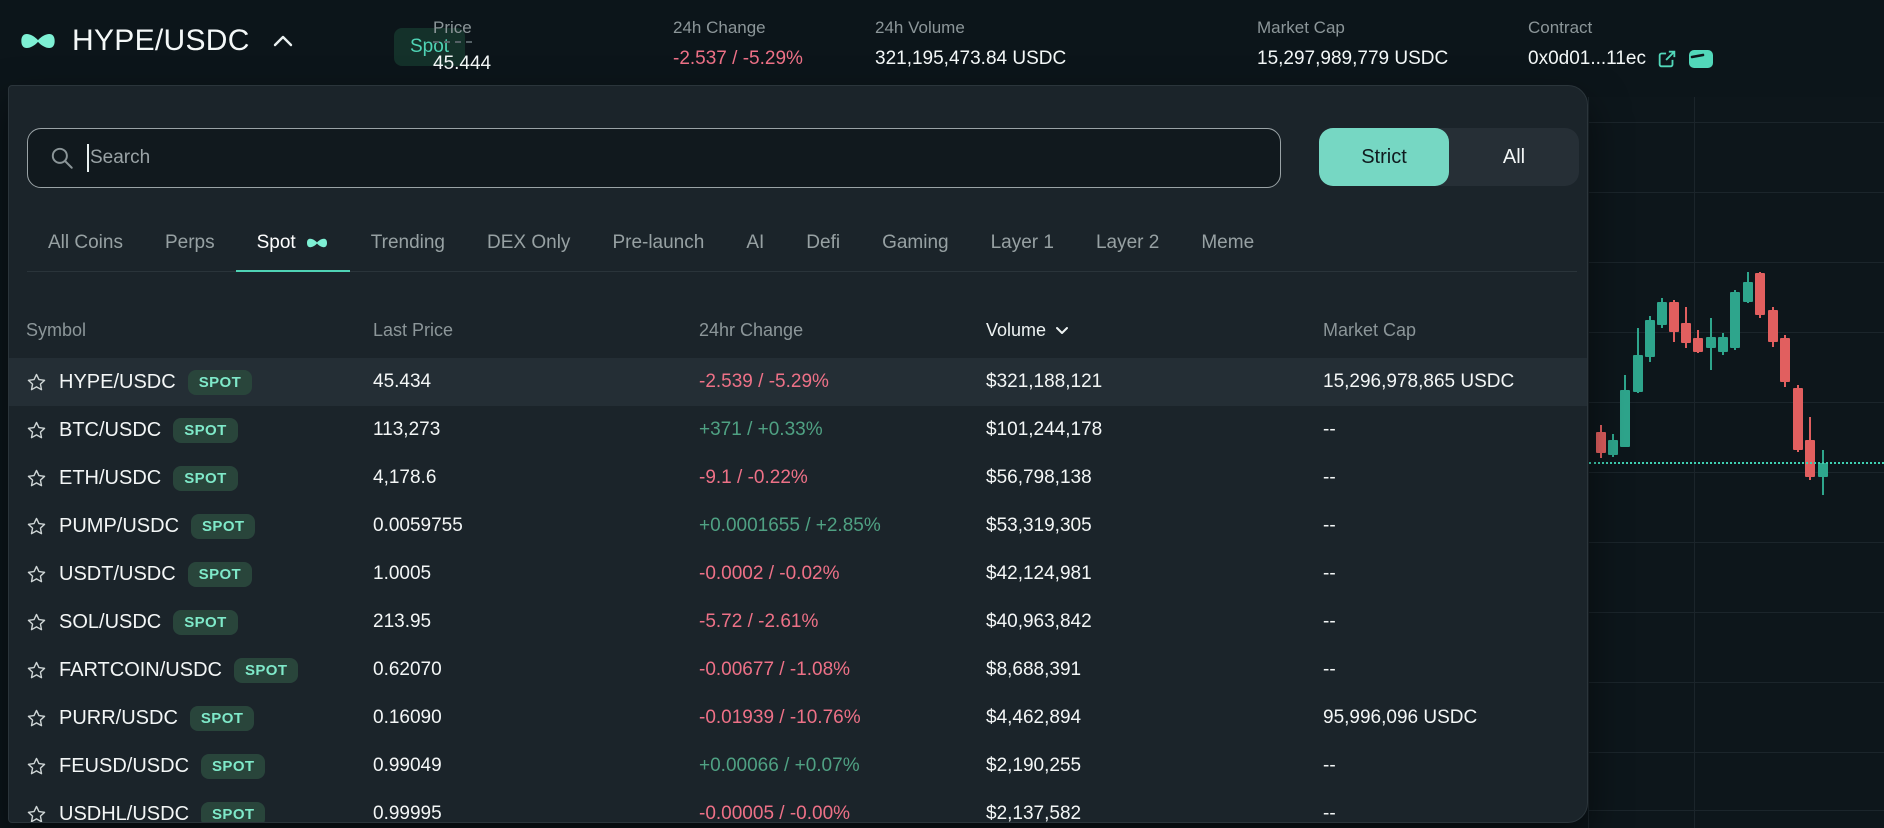 This screenshot has height=828, width=1884. I want to click on tab-trending: Trending, so click(408, 252).